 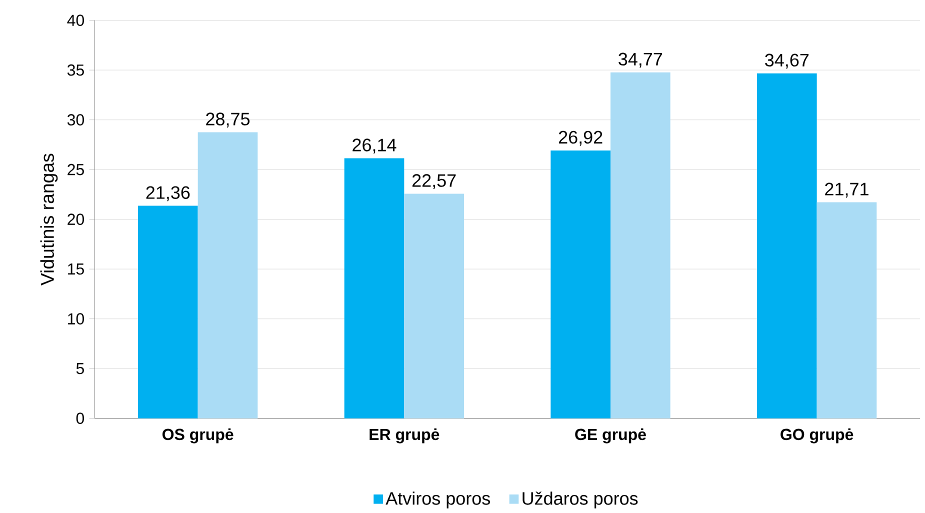 I want to click on y-tick-label: 25, so click(x=76, y=170).